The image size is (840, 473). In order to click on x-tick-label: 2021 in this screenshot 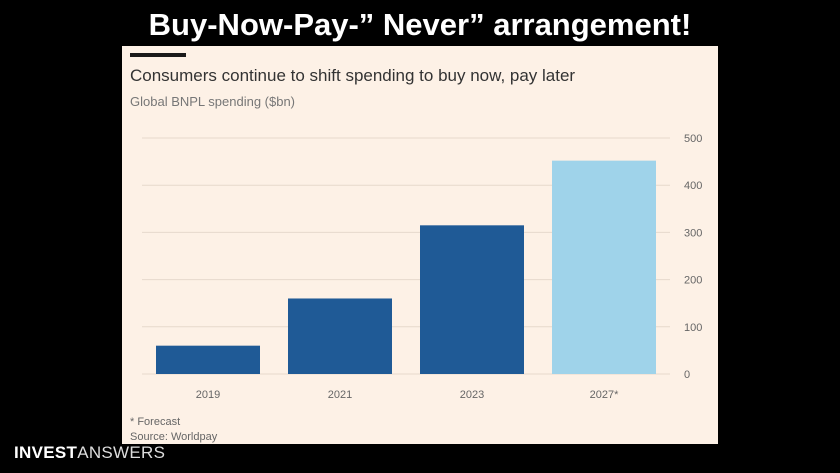, I will do `click(340, 395)`.